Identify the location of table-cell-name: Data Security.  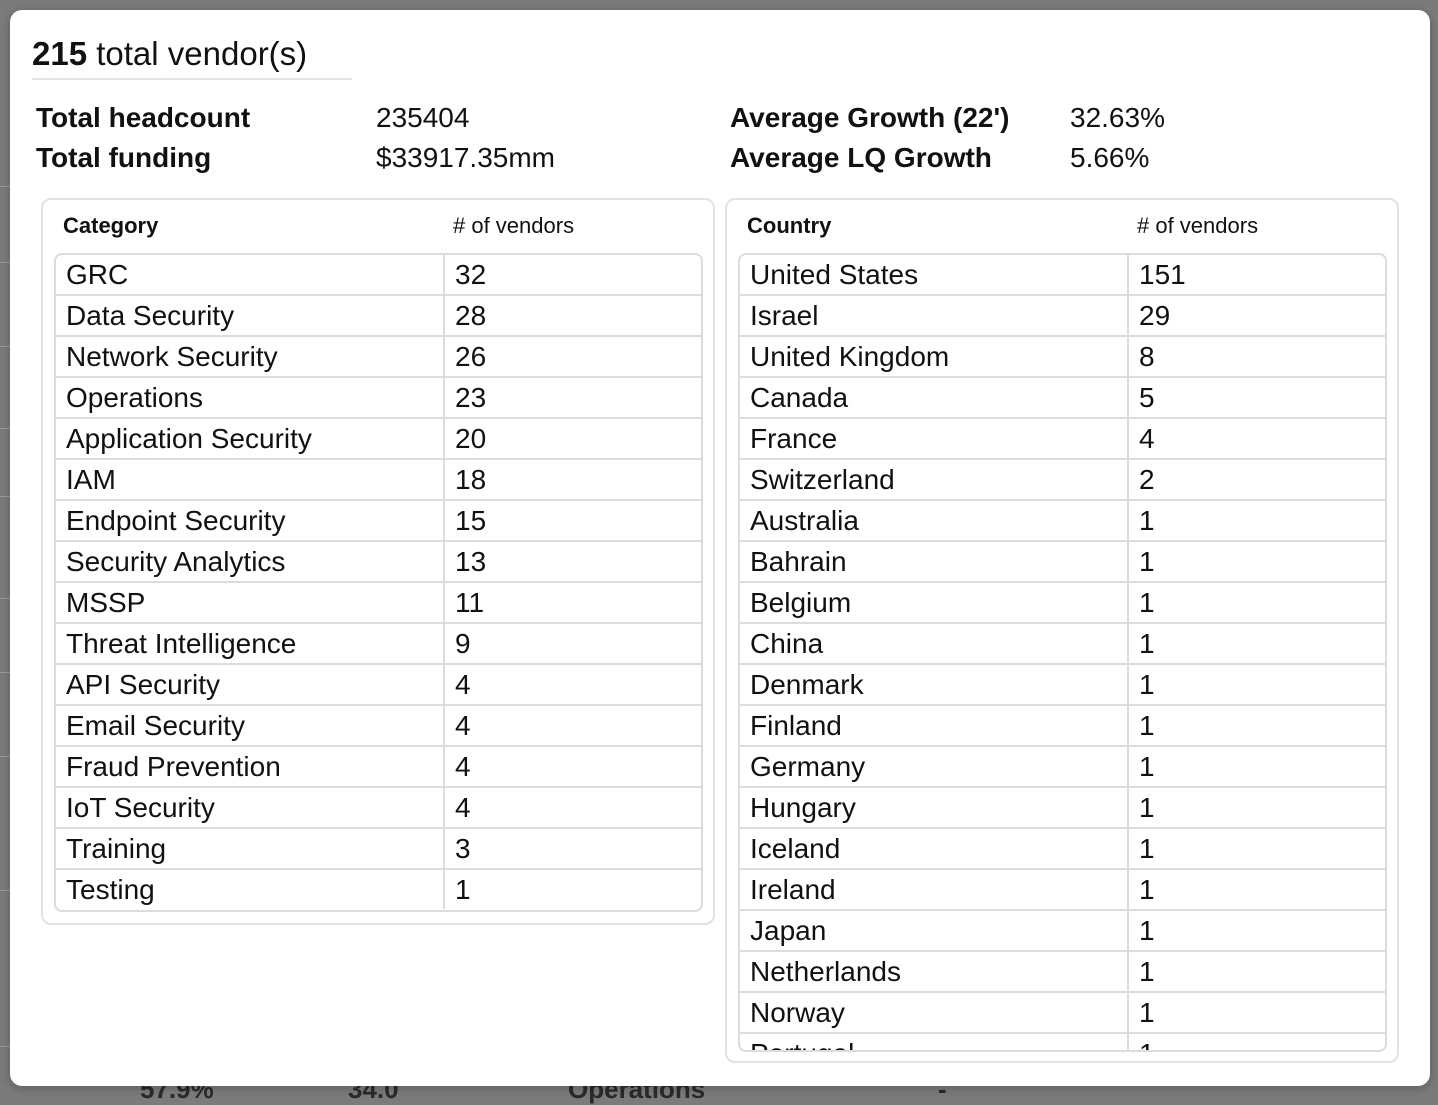
(250, 315).